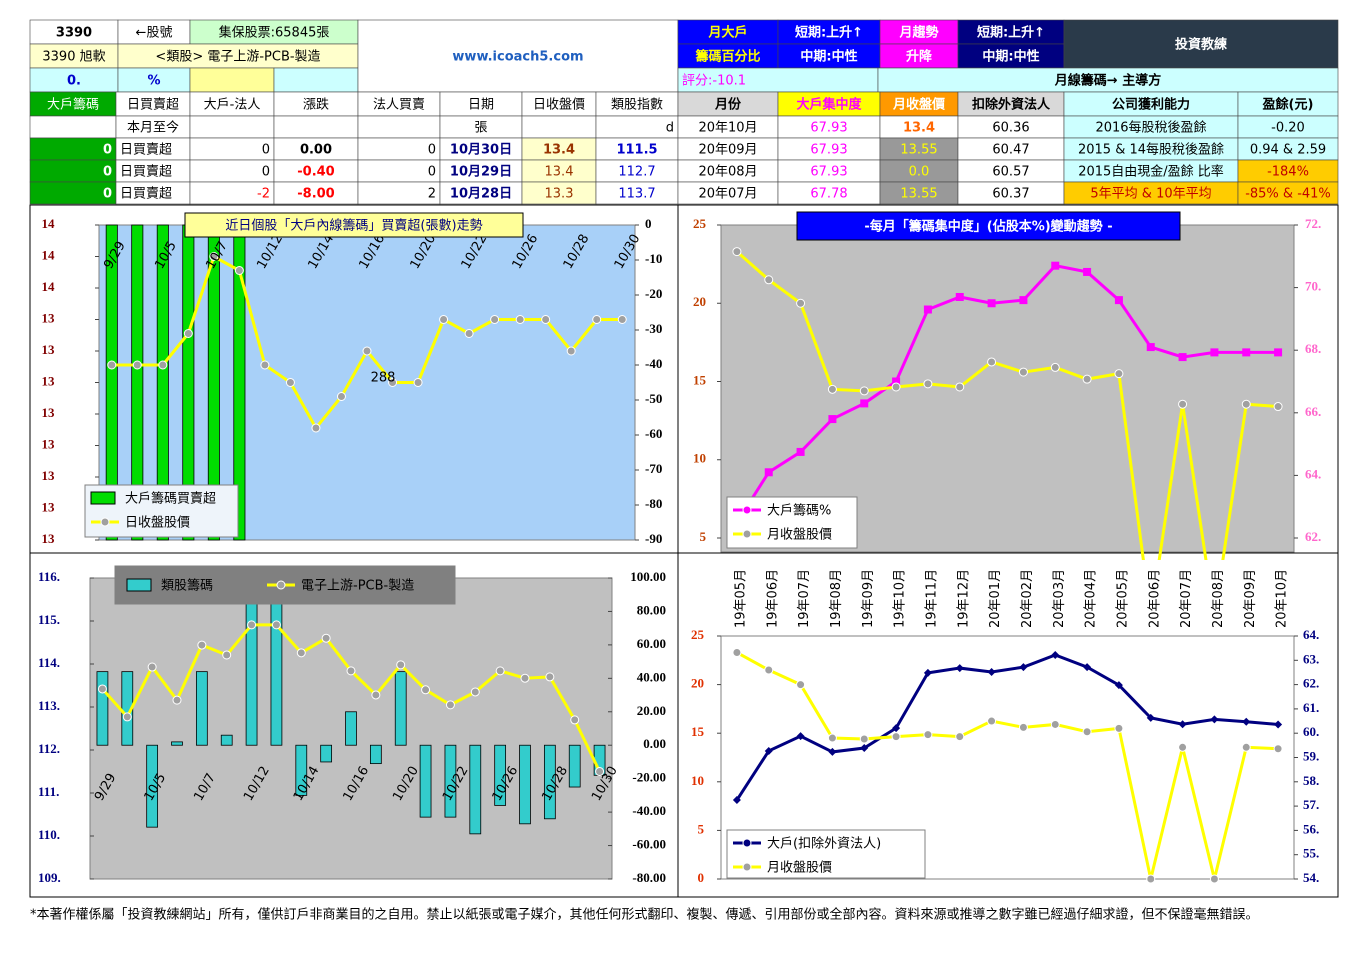 This screenshot has width=1366, height=967. Describe the element at coordinates (697, 780) in the screenshot. I see `tick-label: 10` at that location.